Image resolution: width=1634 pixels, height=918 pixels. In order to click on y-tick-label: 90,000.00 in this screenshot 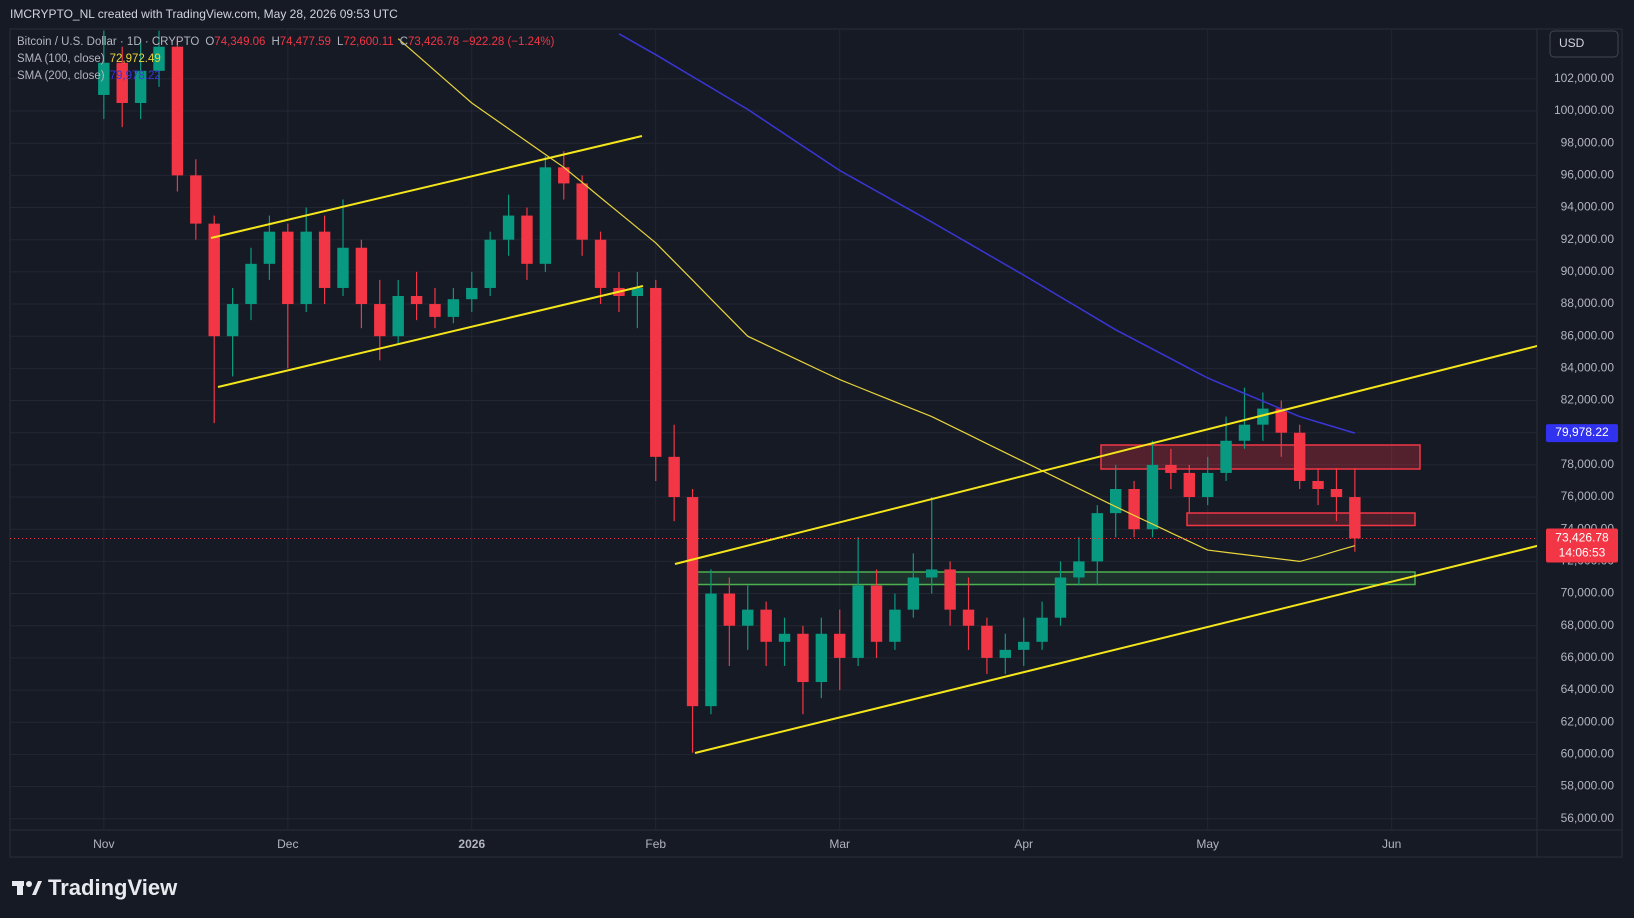, I will do `click(1588, 271)`.